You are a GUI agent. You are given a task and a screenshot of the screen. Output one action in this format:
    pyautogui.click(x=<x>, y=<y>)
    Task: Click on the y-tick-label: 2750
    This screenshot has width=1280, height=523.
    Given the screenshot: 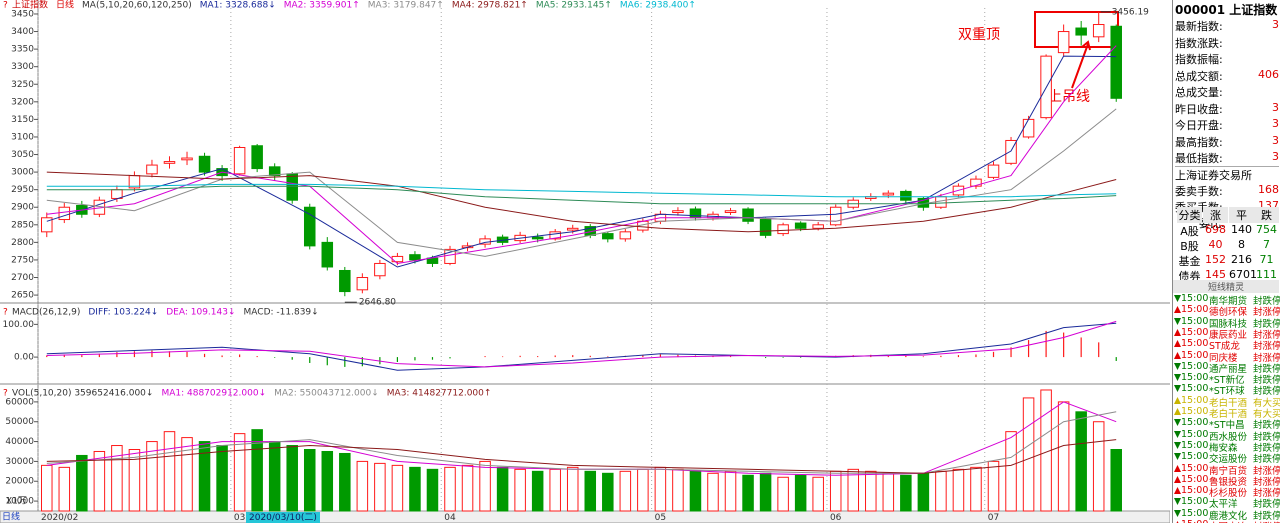 What is the action you would take?
    pyautogui.click(x=22, y=260)
    